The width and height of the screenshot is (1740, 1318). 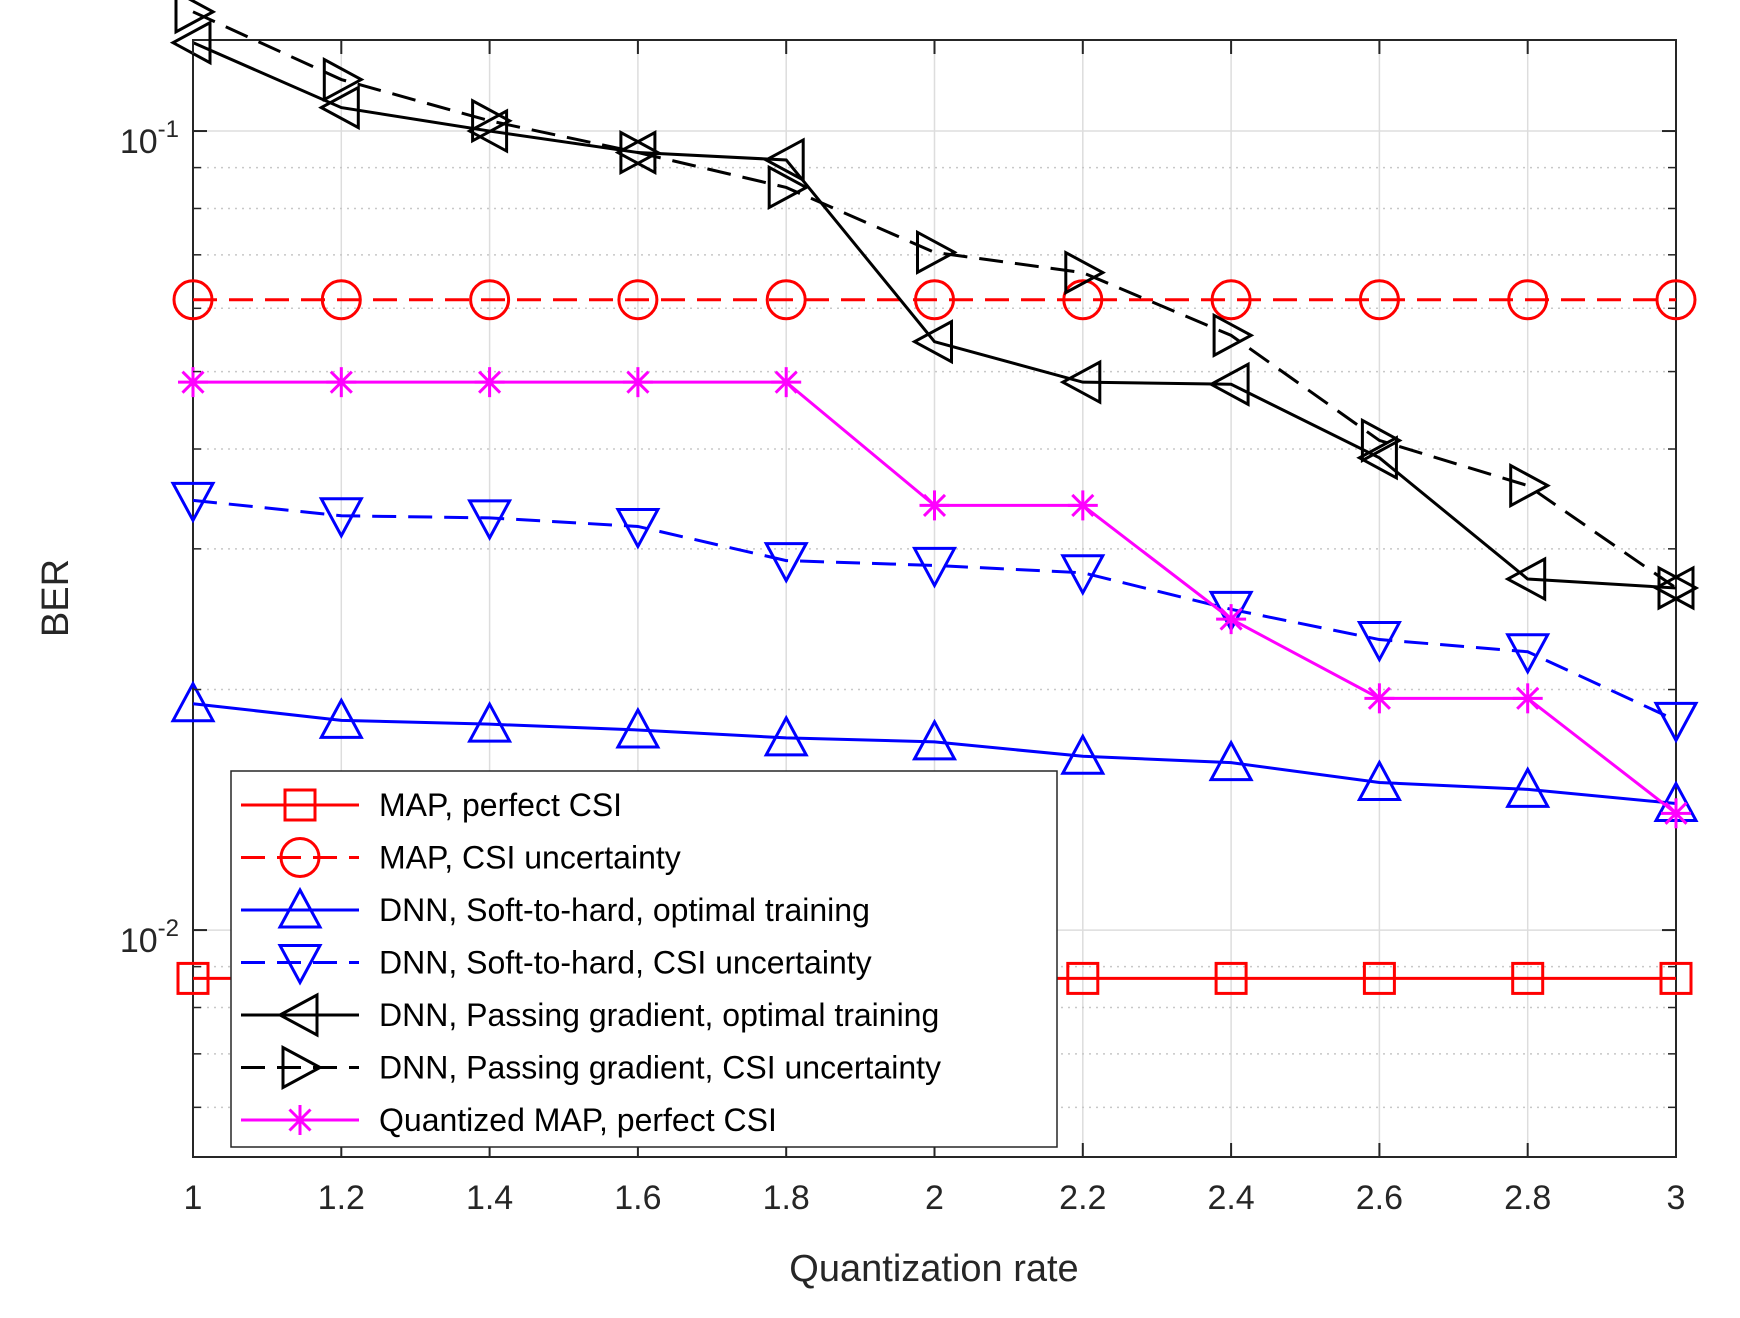 I want to click on legend-label: DNN, Soft-to-hard, CSI uncertainty, so click(x=625, y=963).